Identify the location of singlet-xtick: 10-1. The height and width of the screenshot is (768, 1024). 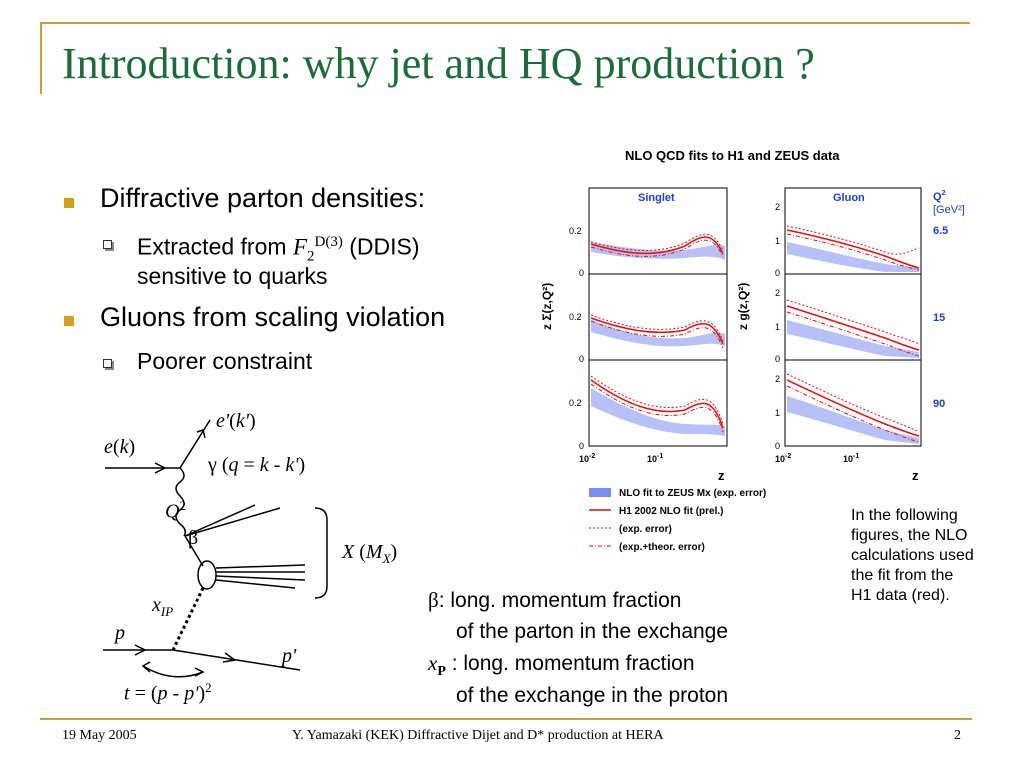
(655, 458).